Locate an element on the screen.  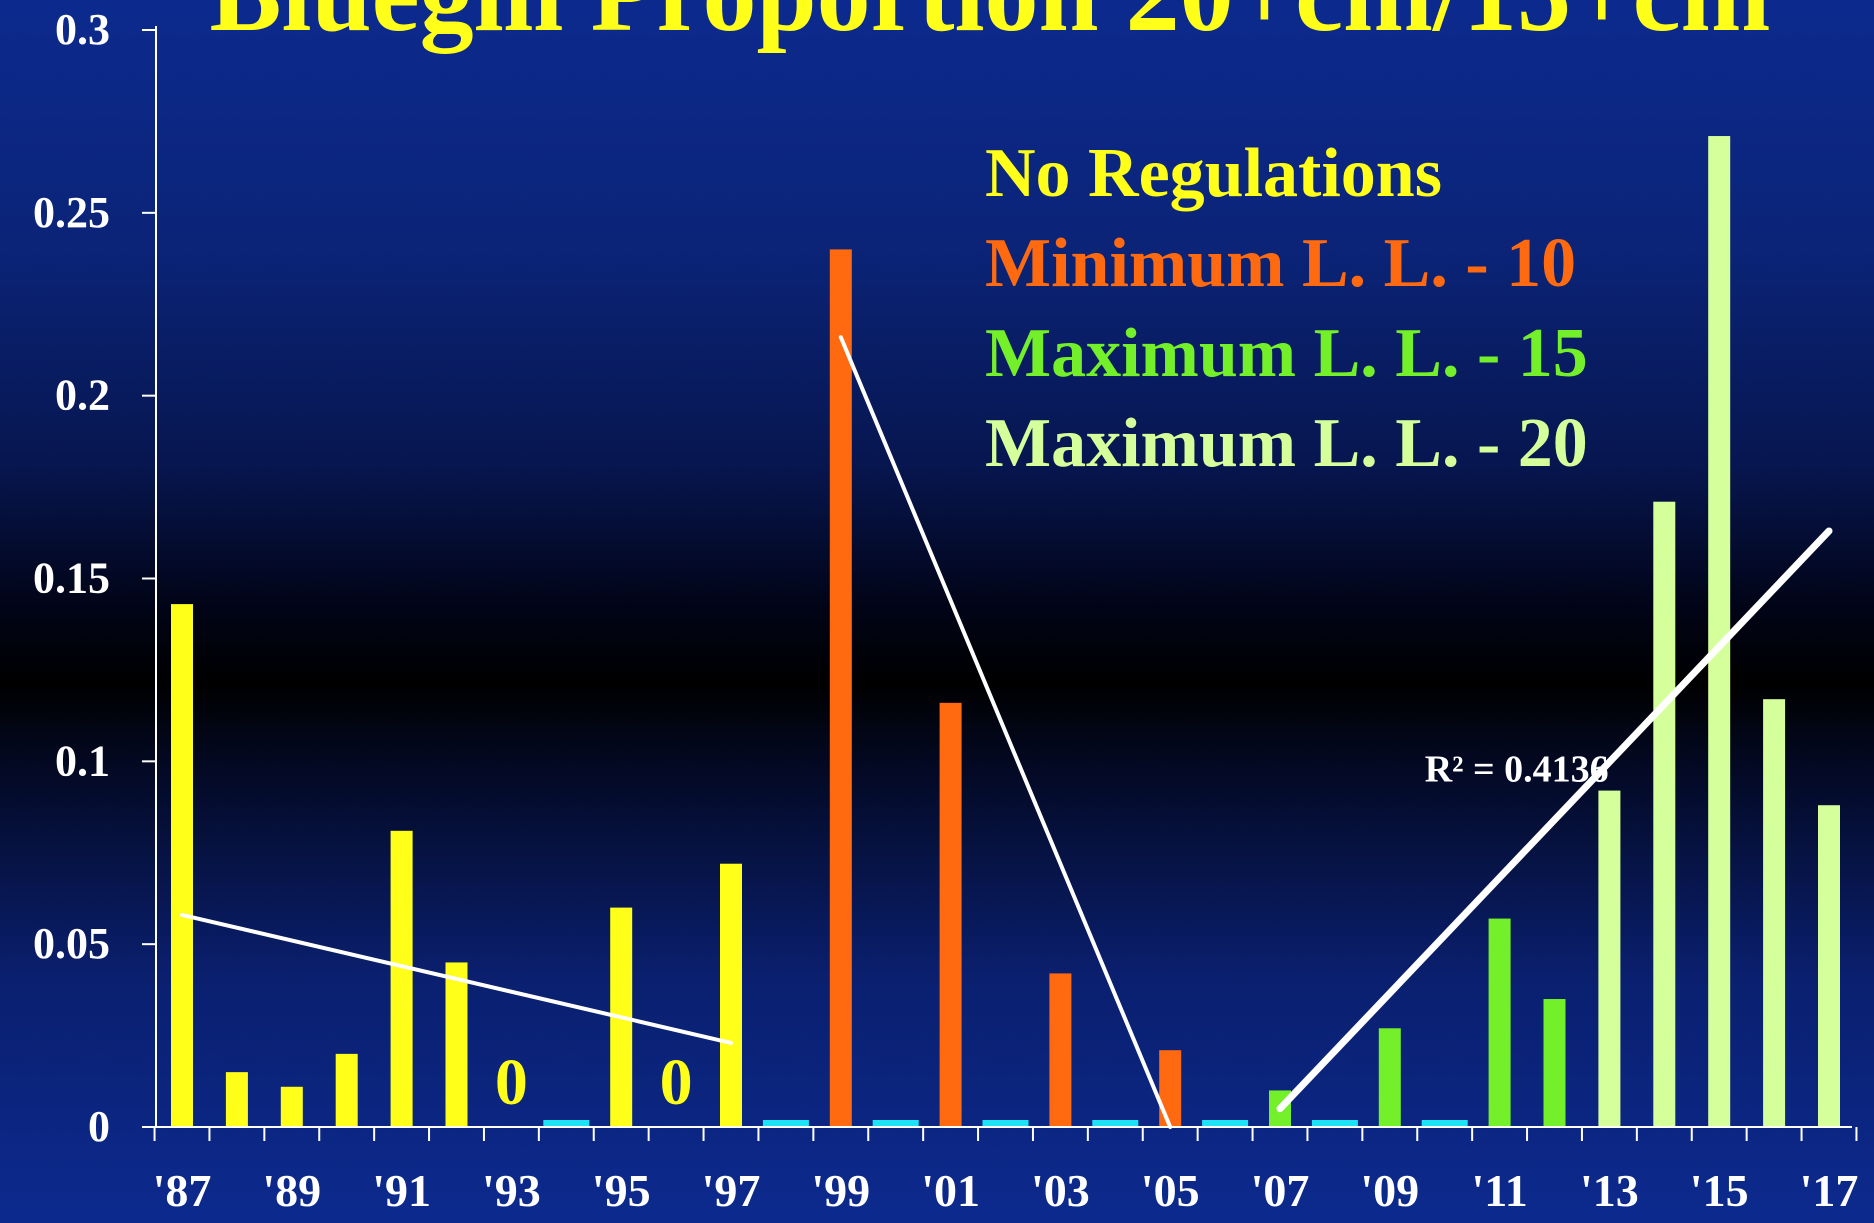
y-tick-label: 0.1 is located at coordinates (82, 760).